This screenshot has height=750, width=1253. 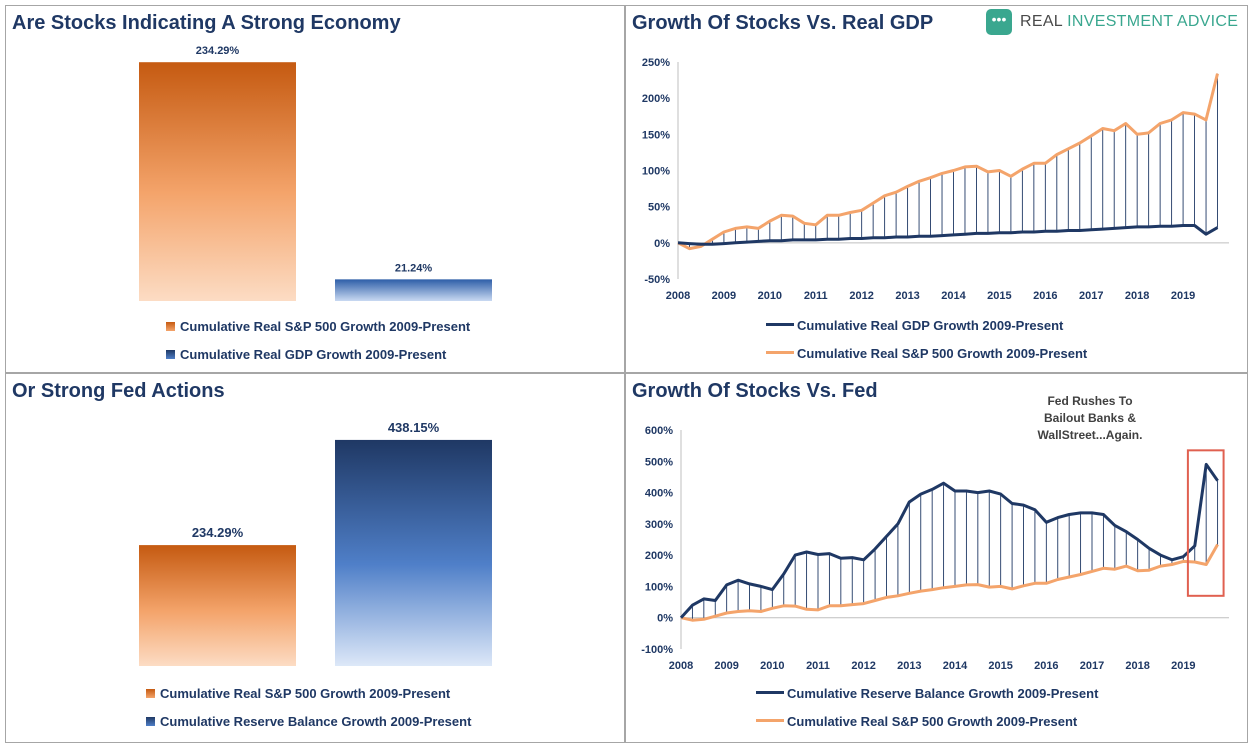 I want to click on annotation-line: Bailout Banks &, so click(x=1089, y=418).